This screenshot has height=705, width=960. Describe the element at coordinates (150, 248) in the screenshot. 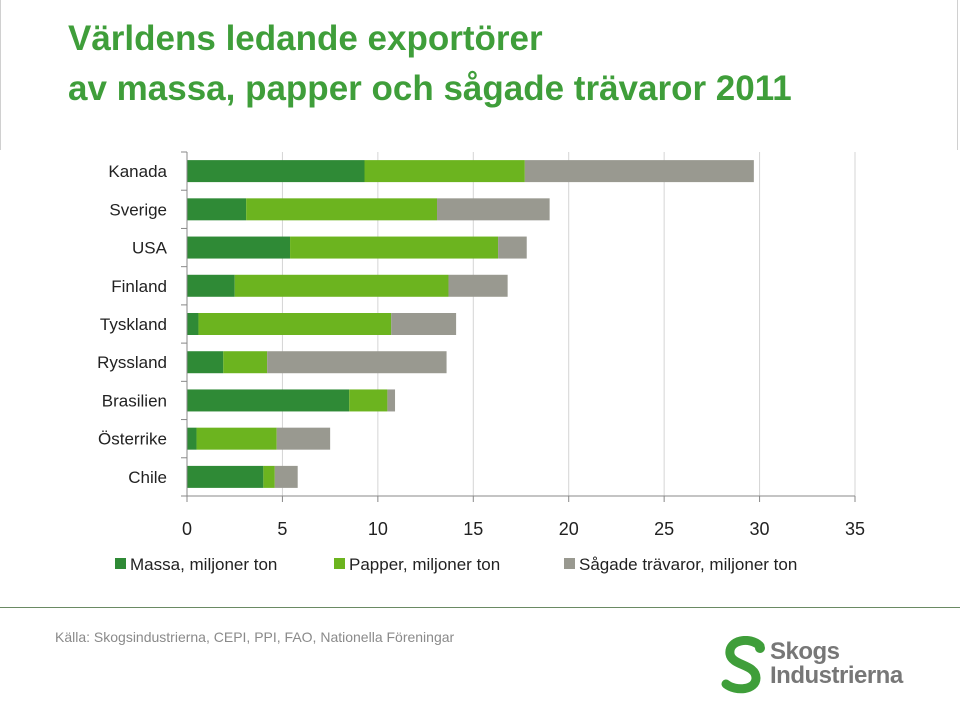

I see `category-label: USA` at that location.